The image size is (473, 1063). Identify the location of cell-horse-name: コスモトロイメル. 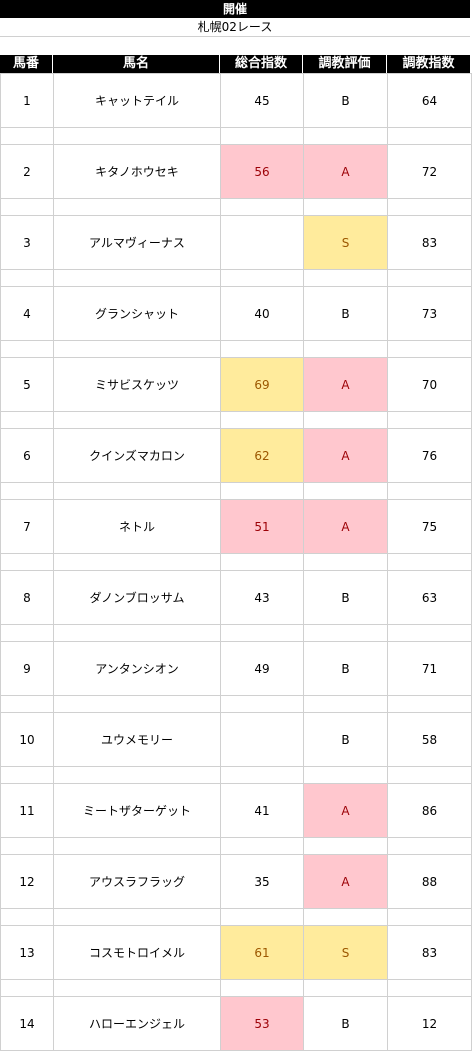
(137, 952).